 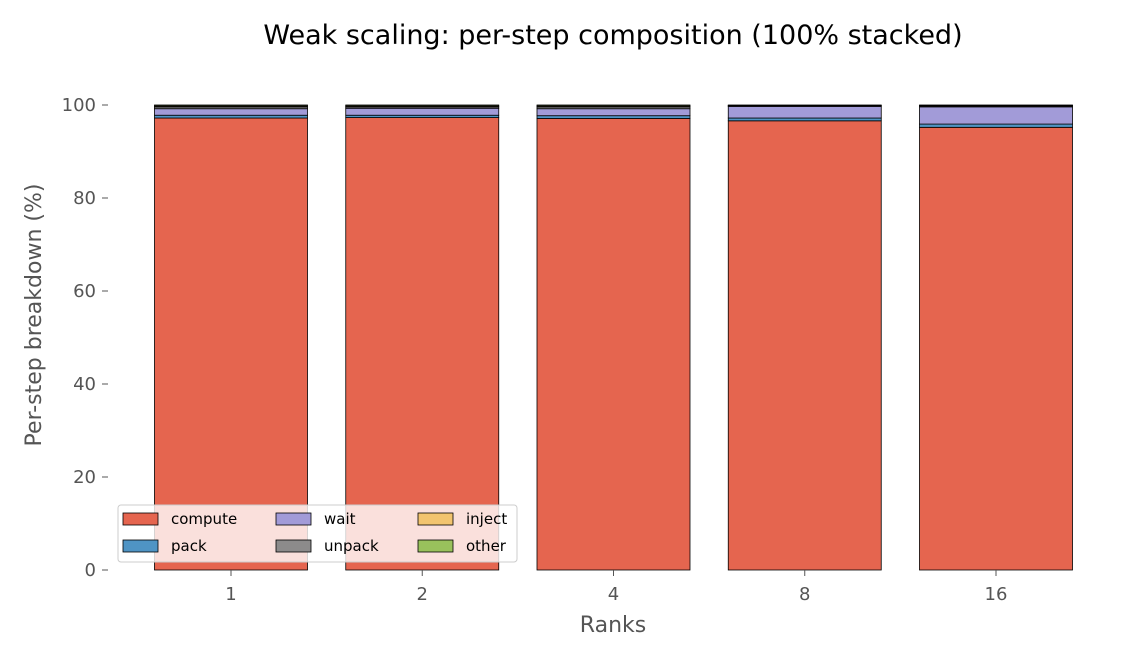 What do you see at coordinates (84, 198) in the screenshot?
I see `y-tick-label: 80` at bounding box center [84, 198].